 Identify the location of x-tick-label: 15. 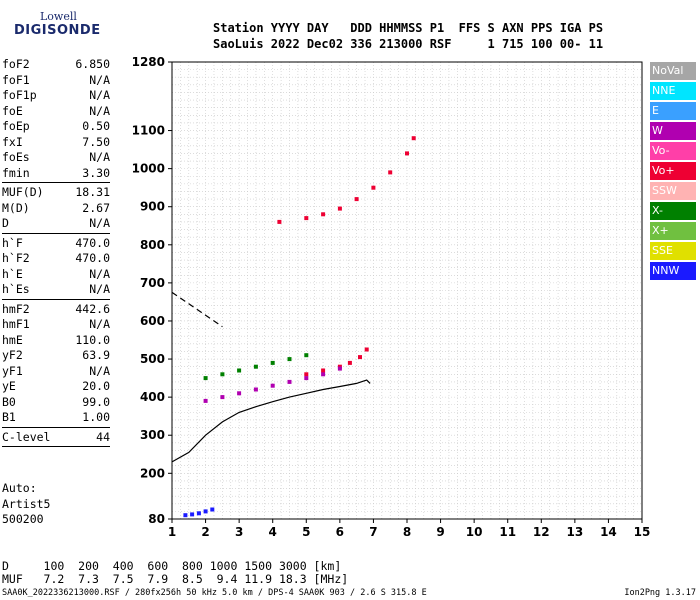
(642, 532).